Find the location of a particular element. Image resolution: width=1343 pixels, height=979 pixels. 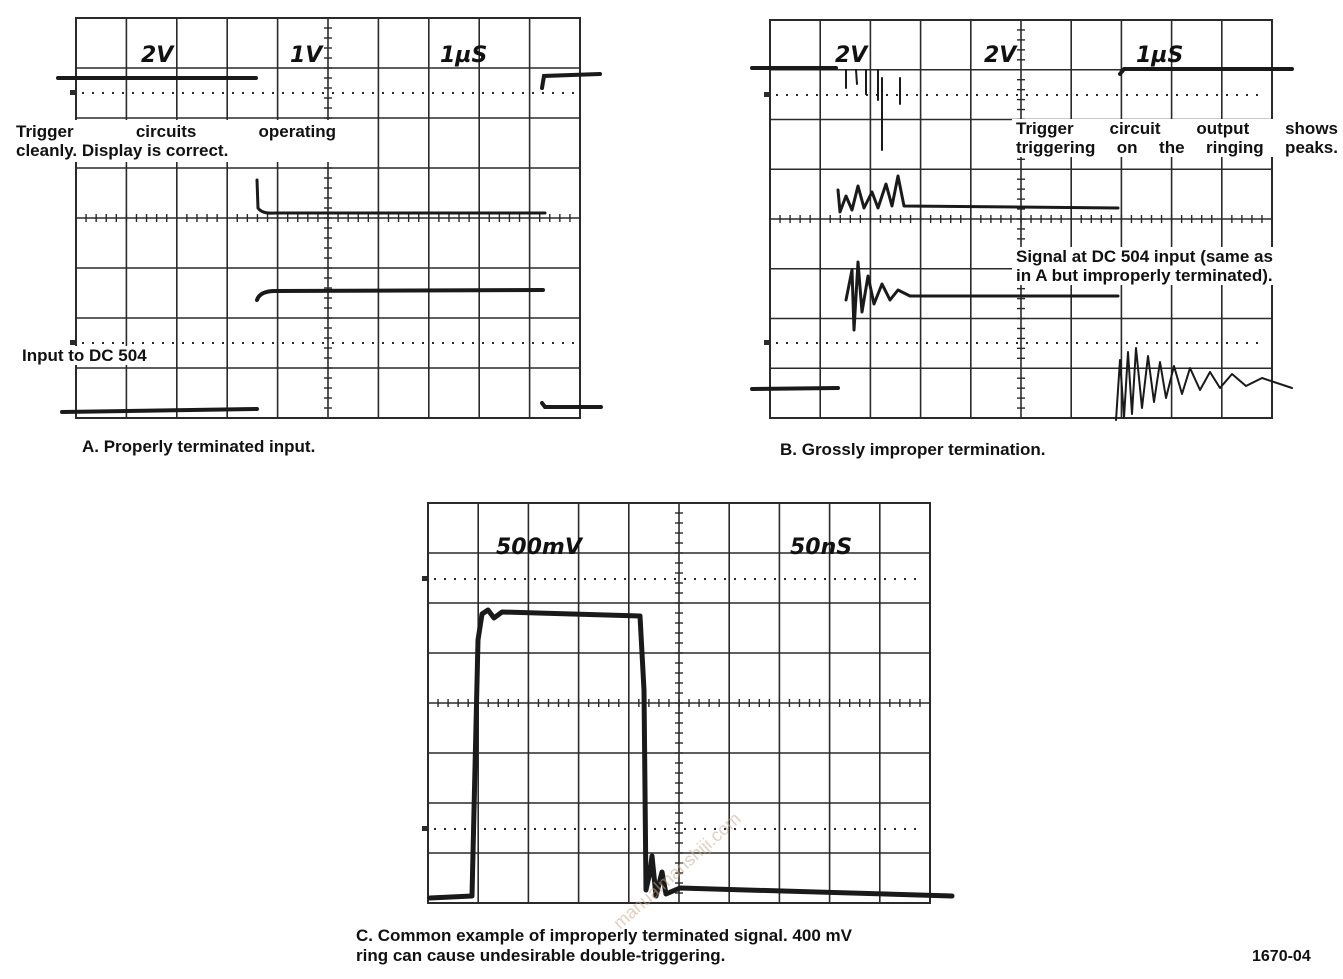

panel-b-signal-note-line1: Signal at DC 504 input (same as is located at coordinates (1144, 256).